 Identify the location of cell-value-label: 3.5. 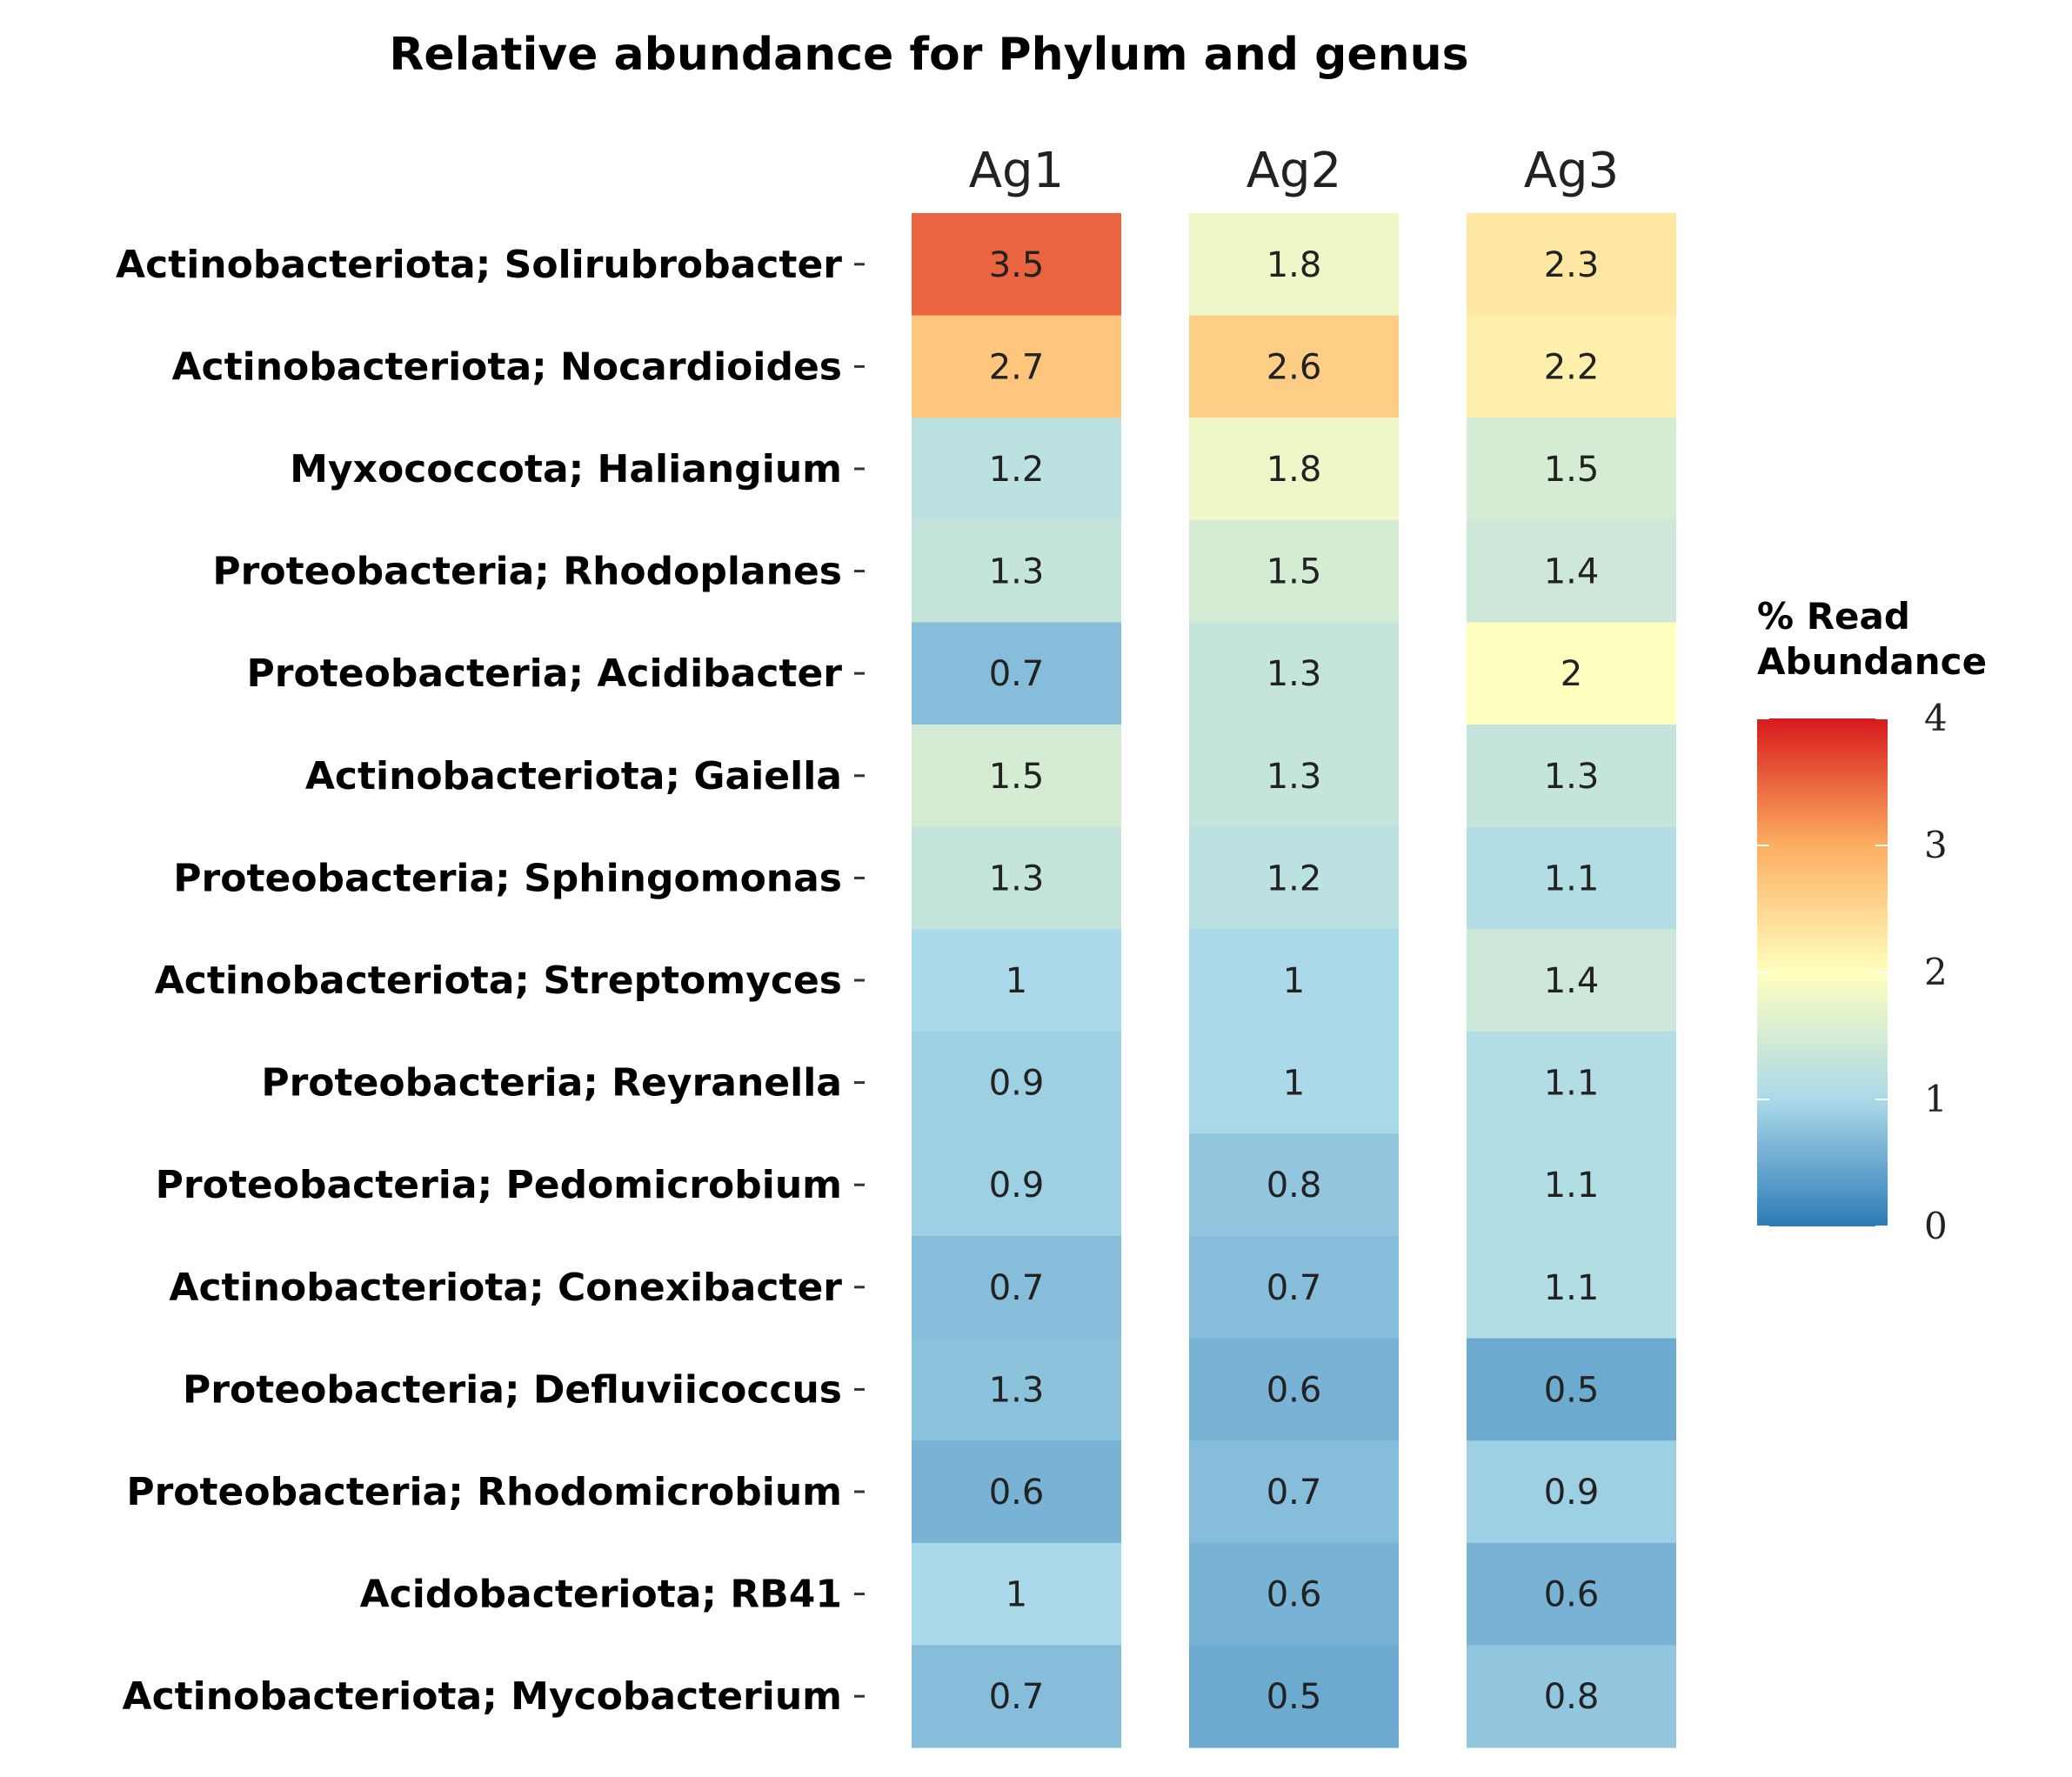
(1017, 265).